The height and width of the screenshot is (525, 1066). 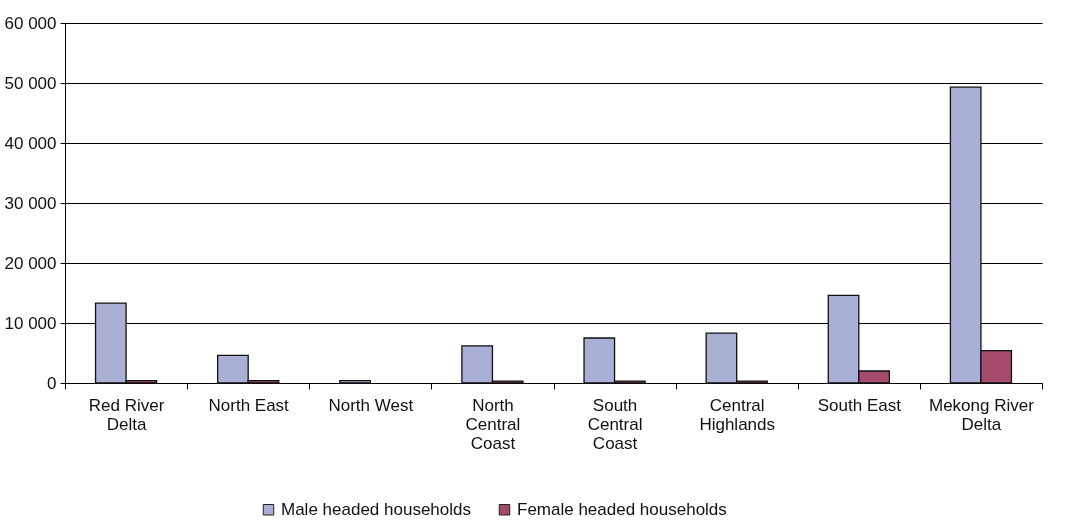 What do you see at coordinates (30, 203) in the screenshot?
I see `y-tick-label: 30 000` at bounding box center [30, 203].